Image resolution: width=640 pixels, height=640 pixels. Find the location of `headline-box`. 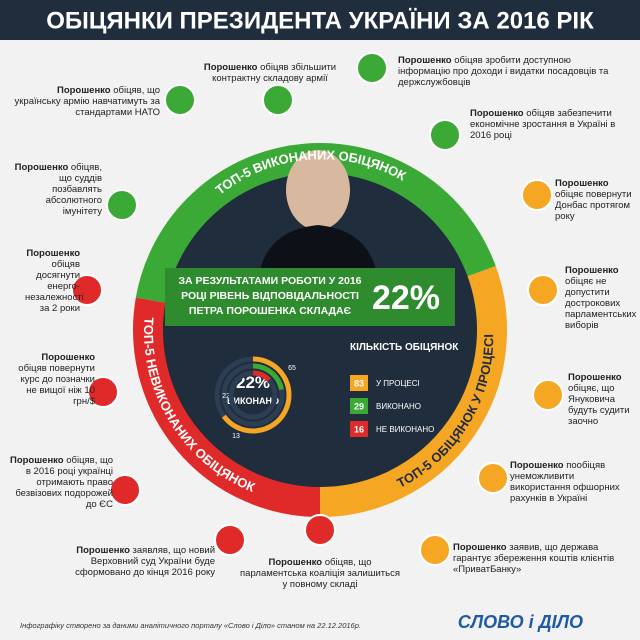

headline-box is located at coordinates (310, 297).